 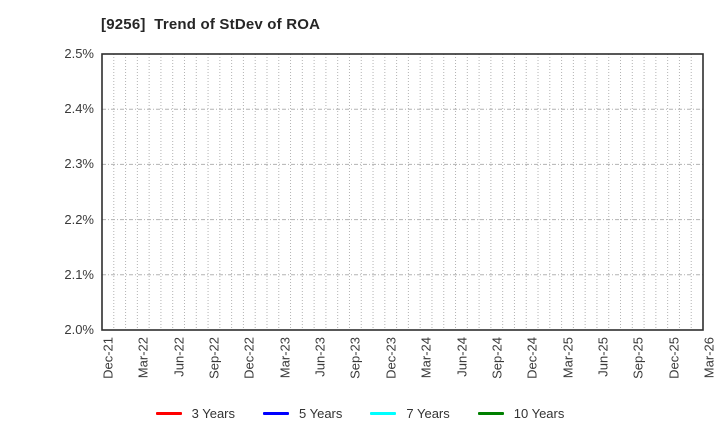 I want to click on x-tick-label: Jun-23, so click(x=320, y=357).